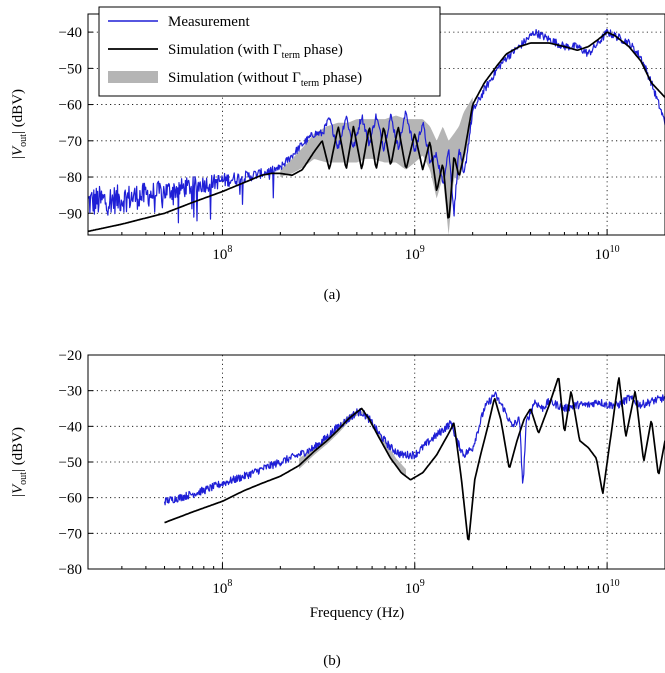 The height and width of the screenshot is (673, 665). I want to click on panel-b-series-measurement, so click(414, 448).